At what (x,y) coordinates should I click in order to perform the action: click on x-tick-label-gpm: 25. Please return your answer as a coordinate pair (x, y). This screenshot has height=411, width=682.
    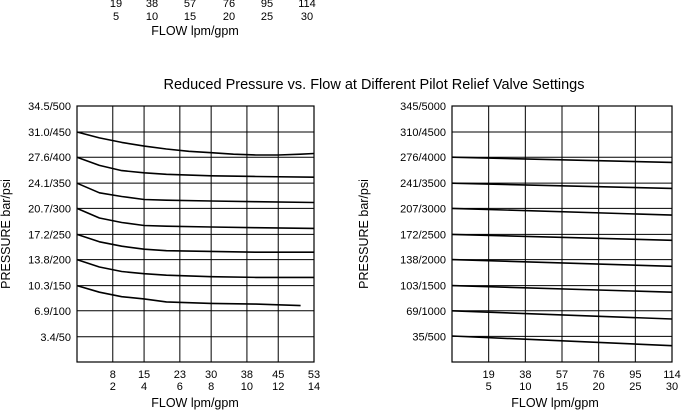
    Looking at the image, I should click on (635, 387).